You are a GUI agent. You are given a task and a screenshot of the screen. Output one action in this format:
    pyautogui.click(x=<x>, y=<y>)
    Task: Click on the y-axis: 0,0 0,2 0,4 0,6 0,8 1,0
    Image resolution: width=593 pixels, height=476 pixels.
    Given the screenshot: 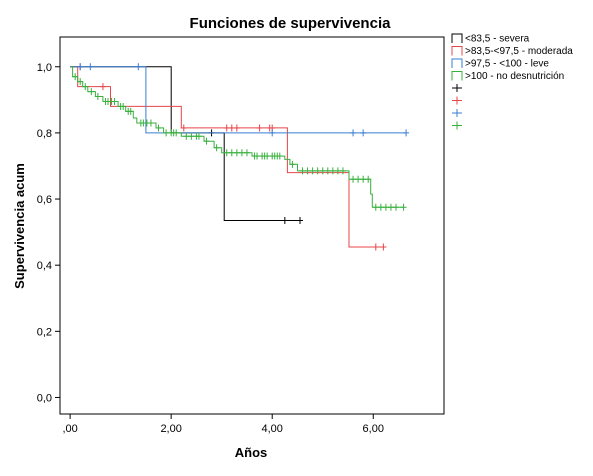 What is the action you would take?
    pyautogui.click(x=48, y=233)
    